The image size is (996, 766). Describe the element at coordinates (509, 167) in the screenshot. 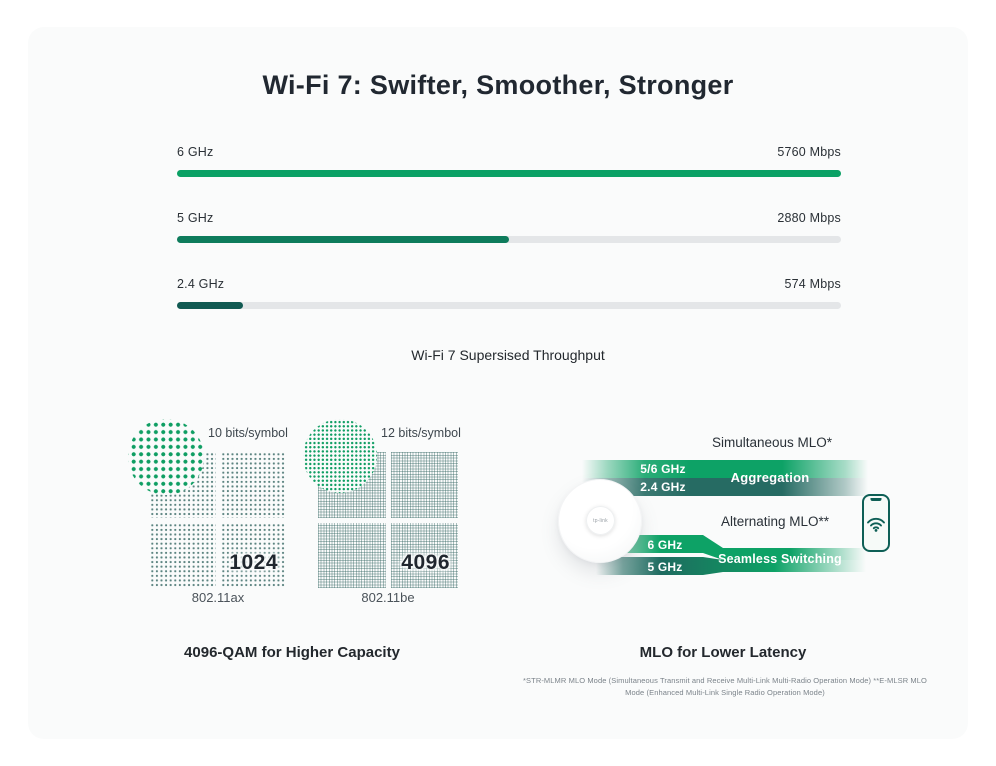

I see `throughput-row-6ghz: 6 GHz 5760 Mbps` at that location.